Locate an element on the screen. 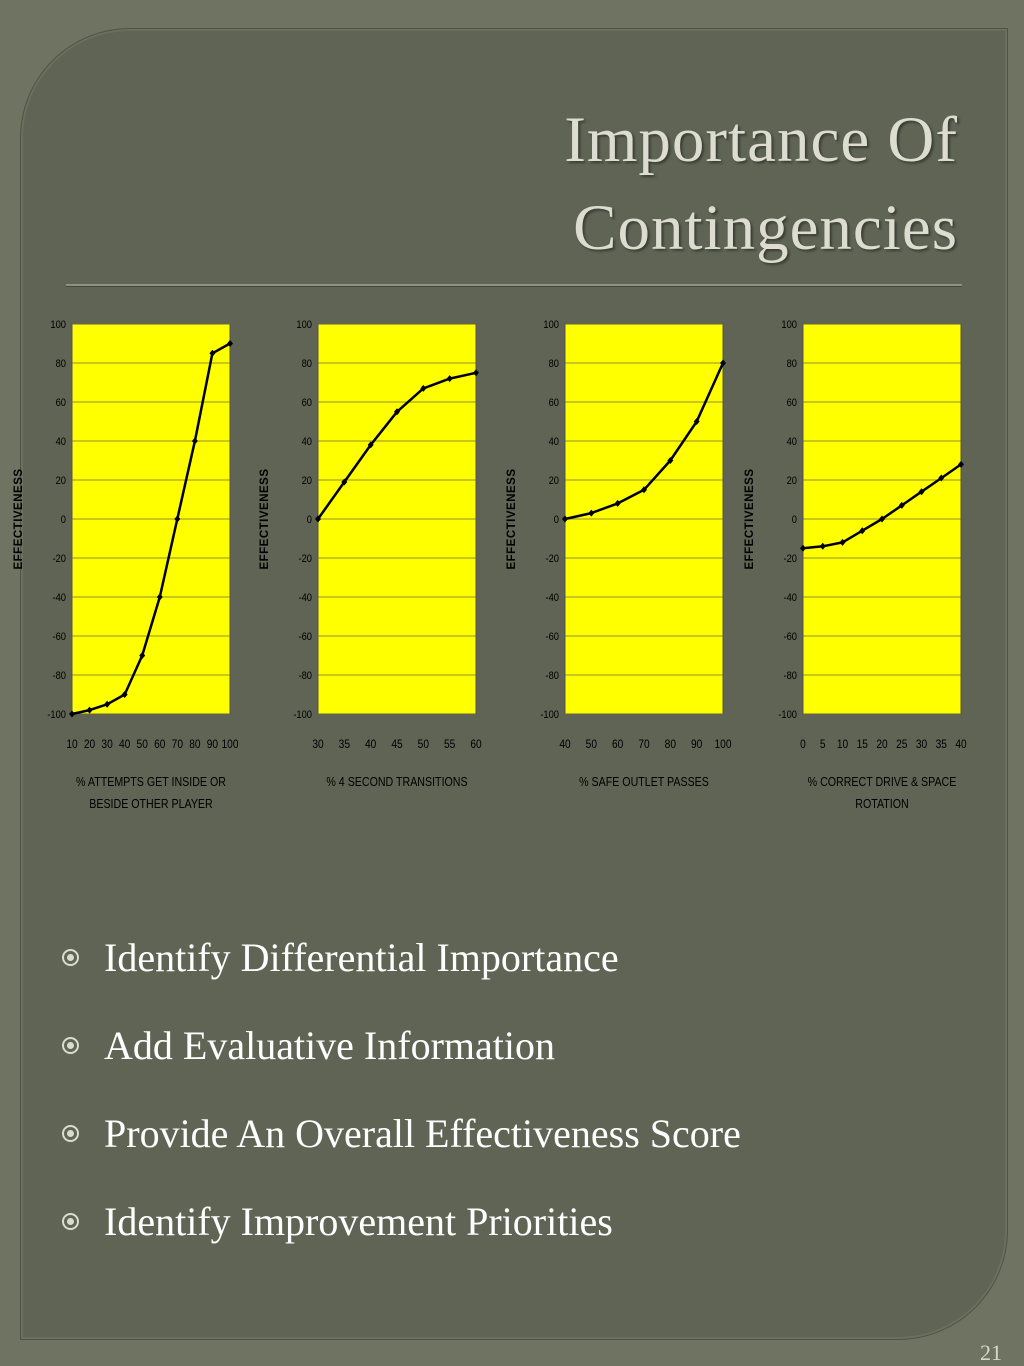  x-tick-label: 45 is located at coordinates (396, 744).